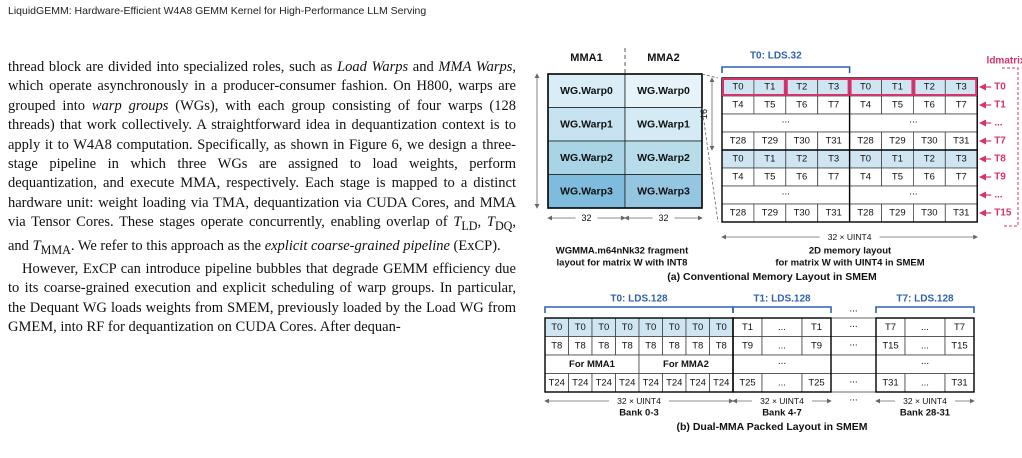  Describe the element at coordinates (639, 299) in the screenshot. I see `lds128-label-0: T0: LDS.128` at that location.